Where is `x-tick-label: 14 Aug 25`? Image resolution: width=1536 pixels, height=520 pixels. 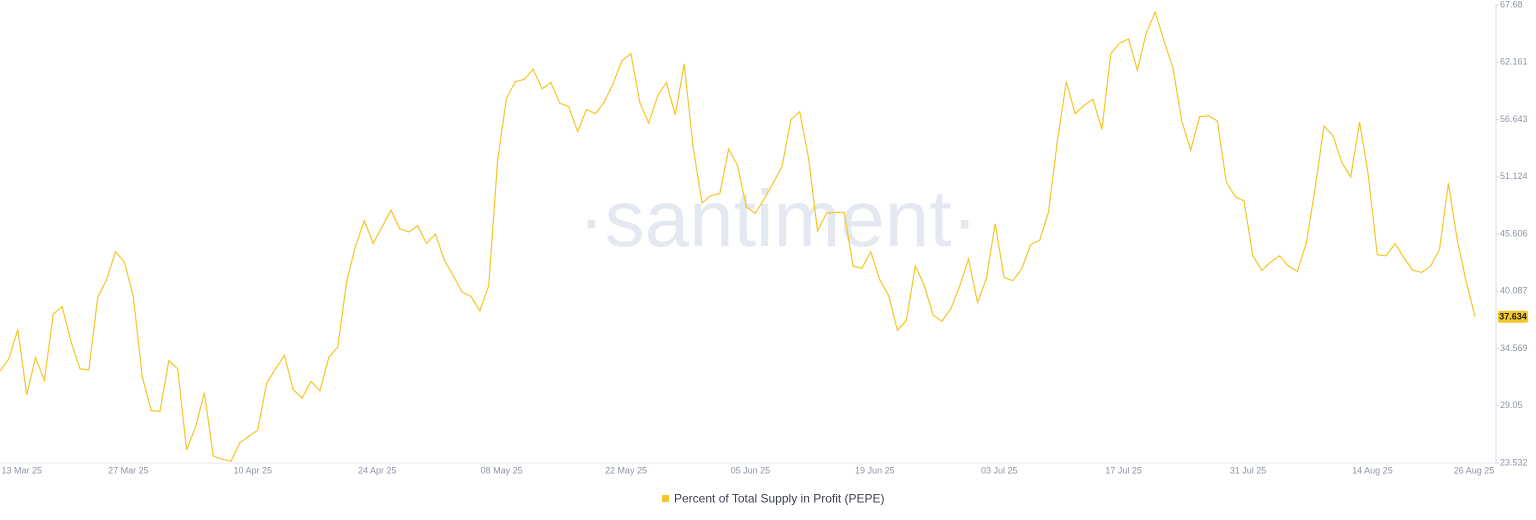 x-tick-label: 14 Aug 25 is located at coordinates (1372, 470).